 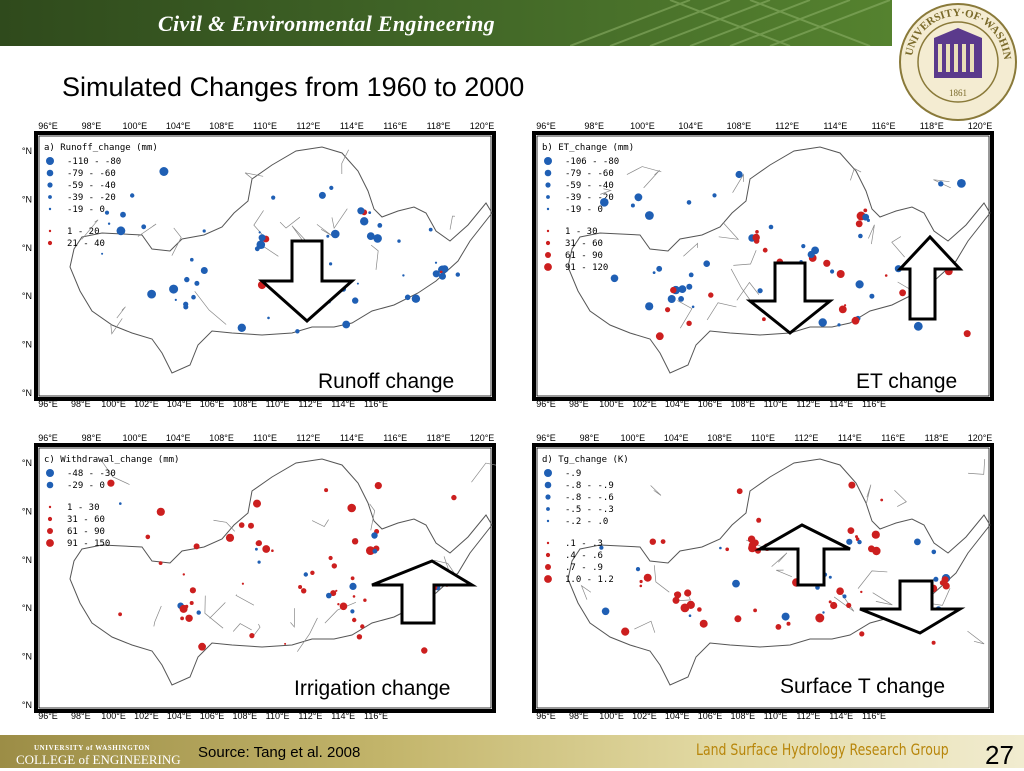 I want to click on legend-increase-label: .4 - .6, so click(x=584, y=556).